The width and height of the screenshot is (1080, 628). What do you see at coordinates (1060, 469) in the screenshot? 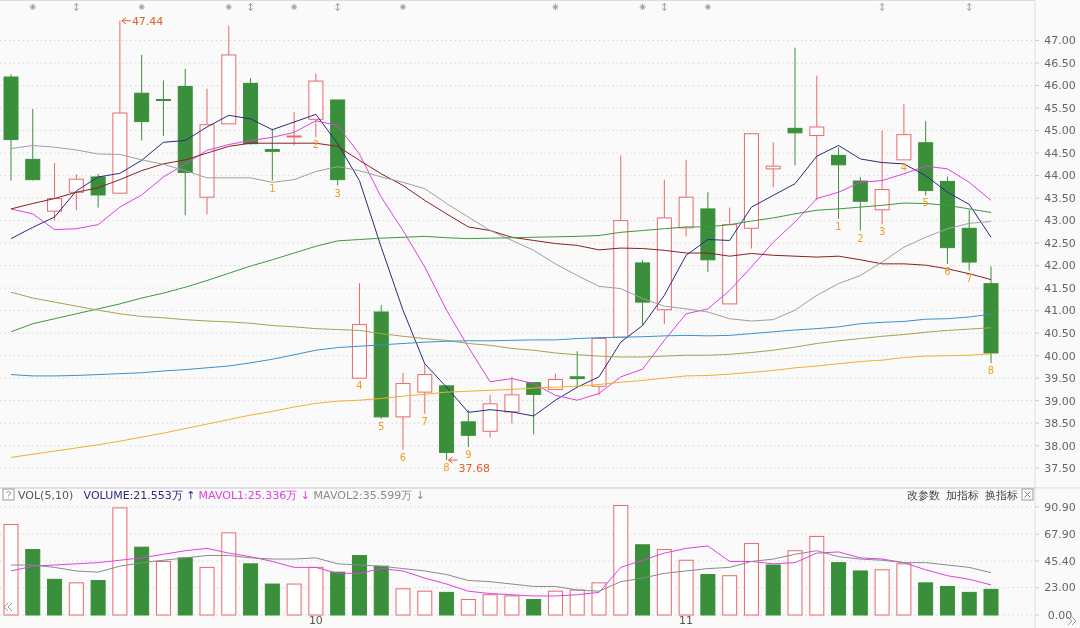
I see `y-tick-label: 37.50` at bounding box center [1060, 469].